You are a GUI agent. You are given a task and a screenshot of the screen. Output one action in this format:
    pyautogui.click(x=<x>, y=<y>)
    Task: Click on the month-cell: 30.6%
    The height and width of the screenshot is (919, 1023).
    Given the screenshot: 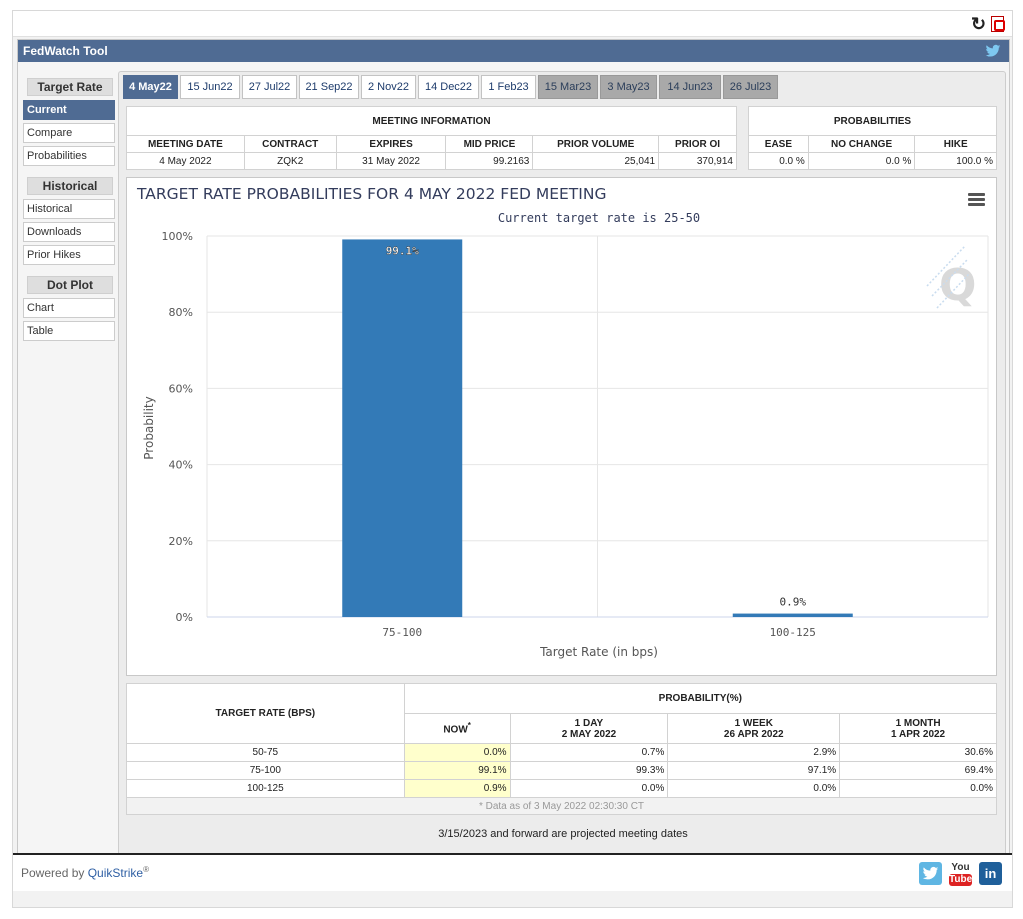 What is the action you would take?
    pyautogui.click(x=918, y=752)
    